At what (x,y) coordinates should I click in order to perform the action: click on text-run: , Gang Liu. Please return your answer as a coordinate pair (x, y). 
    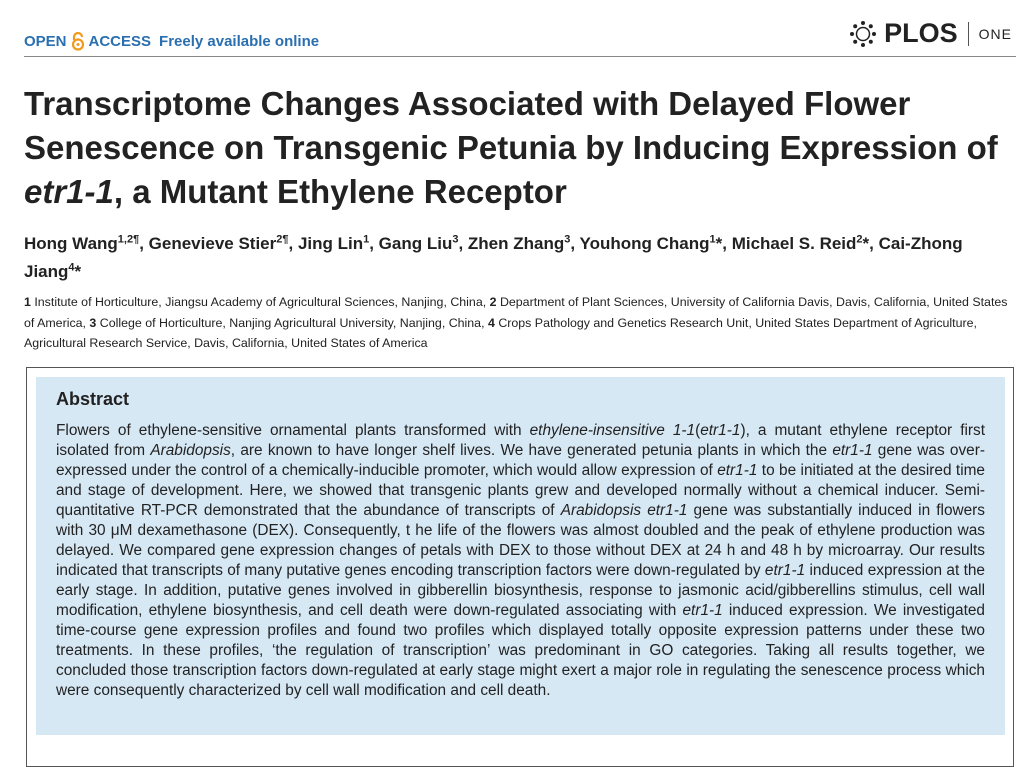
    Looking at the image, I should click on (411, 243).